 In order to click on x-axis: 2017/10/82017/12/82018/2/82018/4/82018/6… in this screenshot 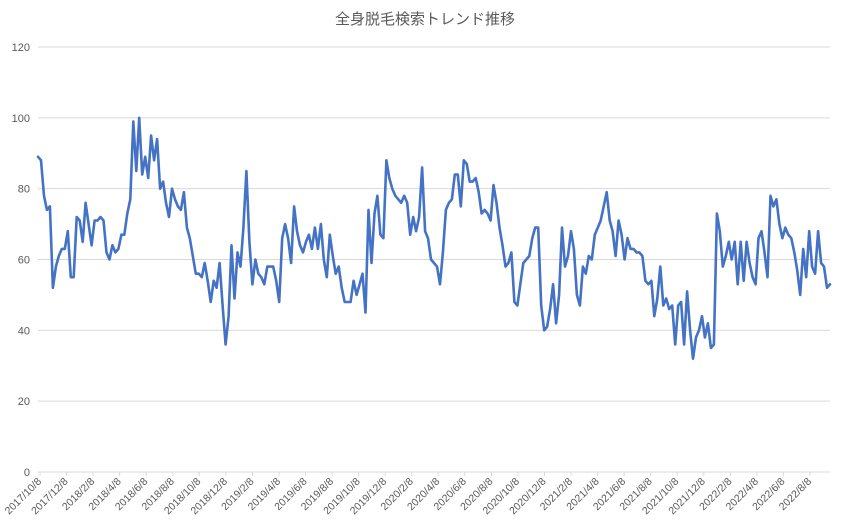, I will do `click(408, 494)`.